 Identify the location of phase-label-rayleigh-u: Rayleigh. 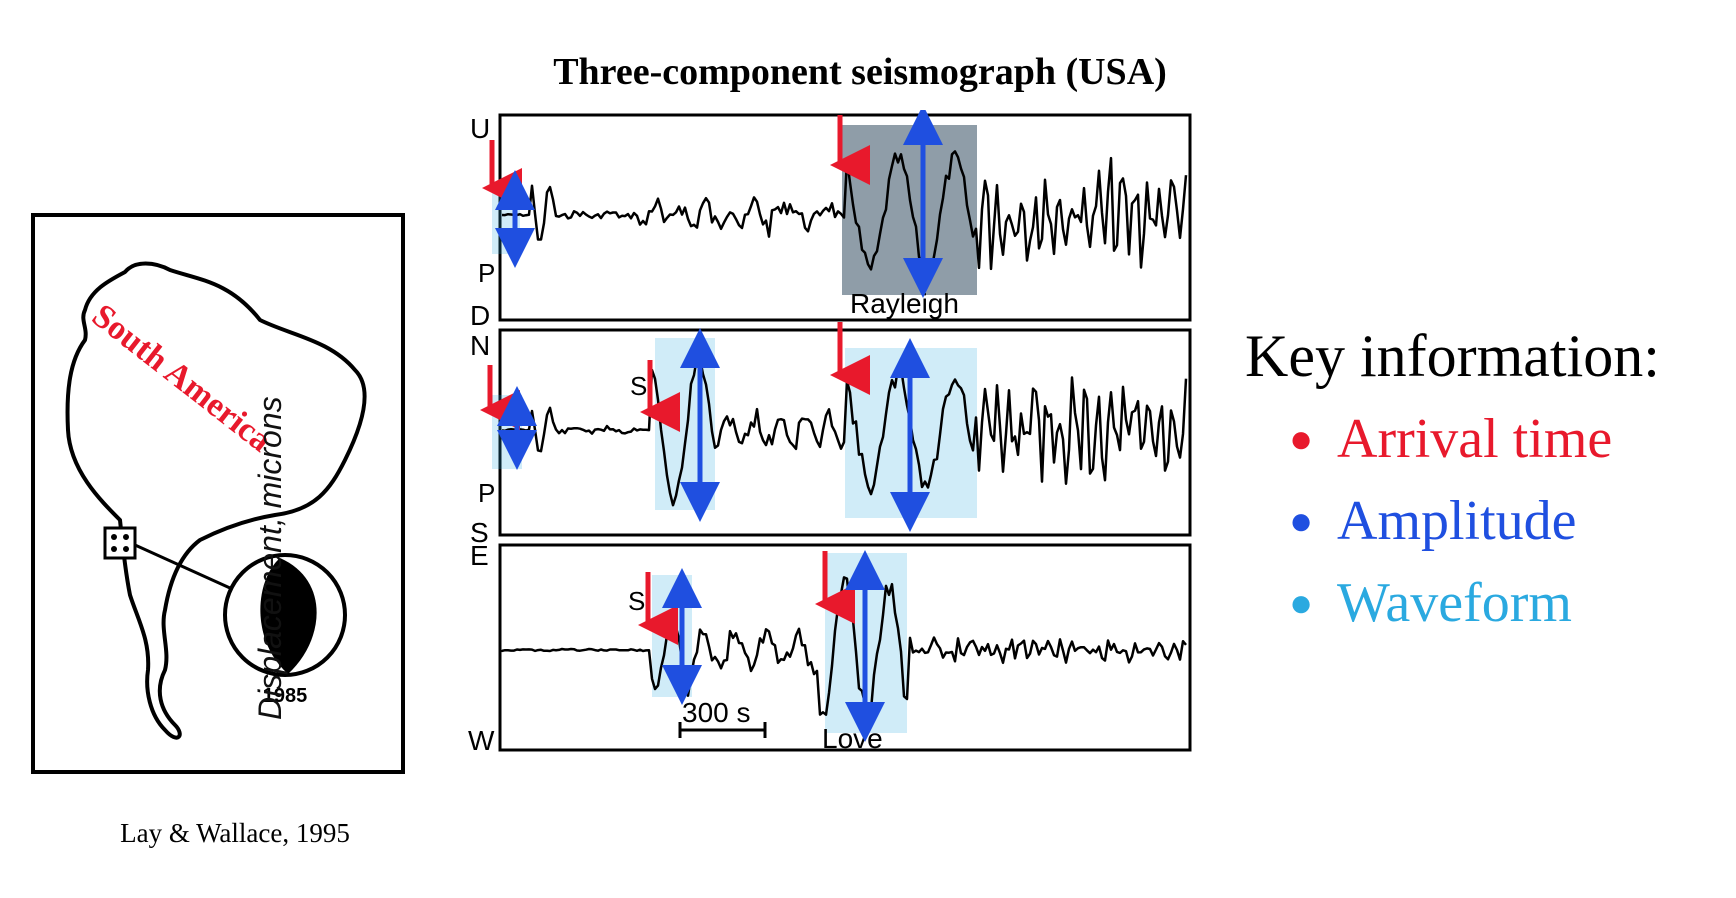
(904, 303).